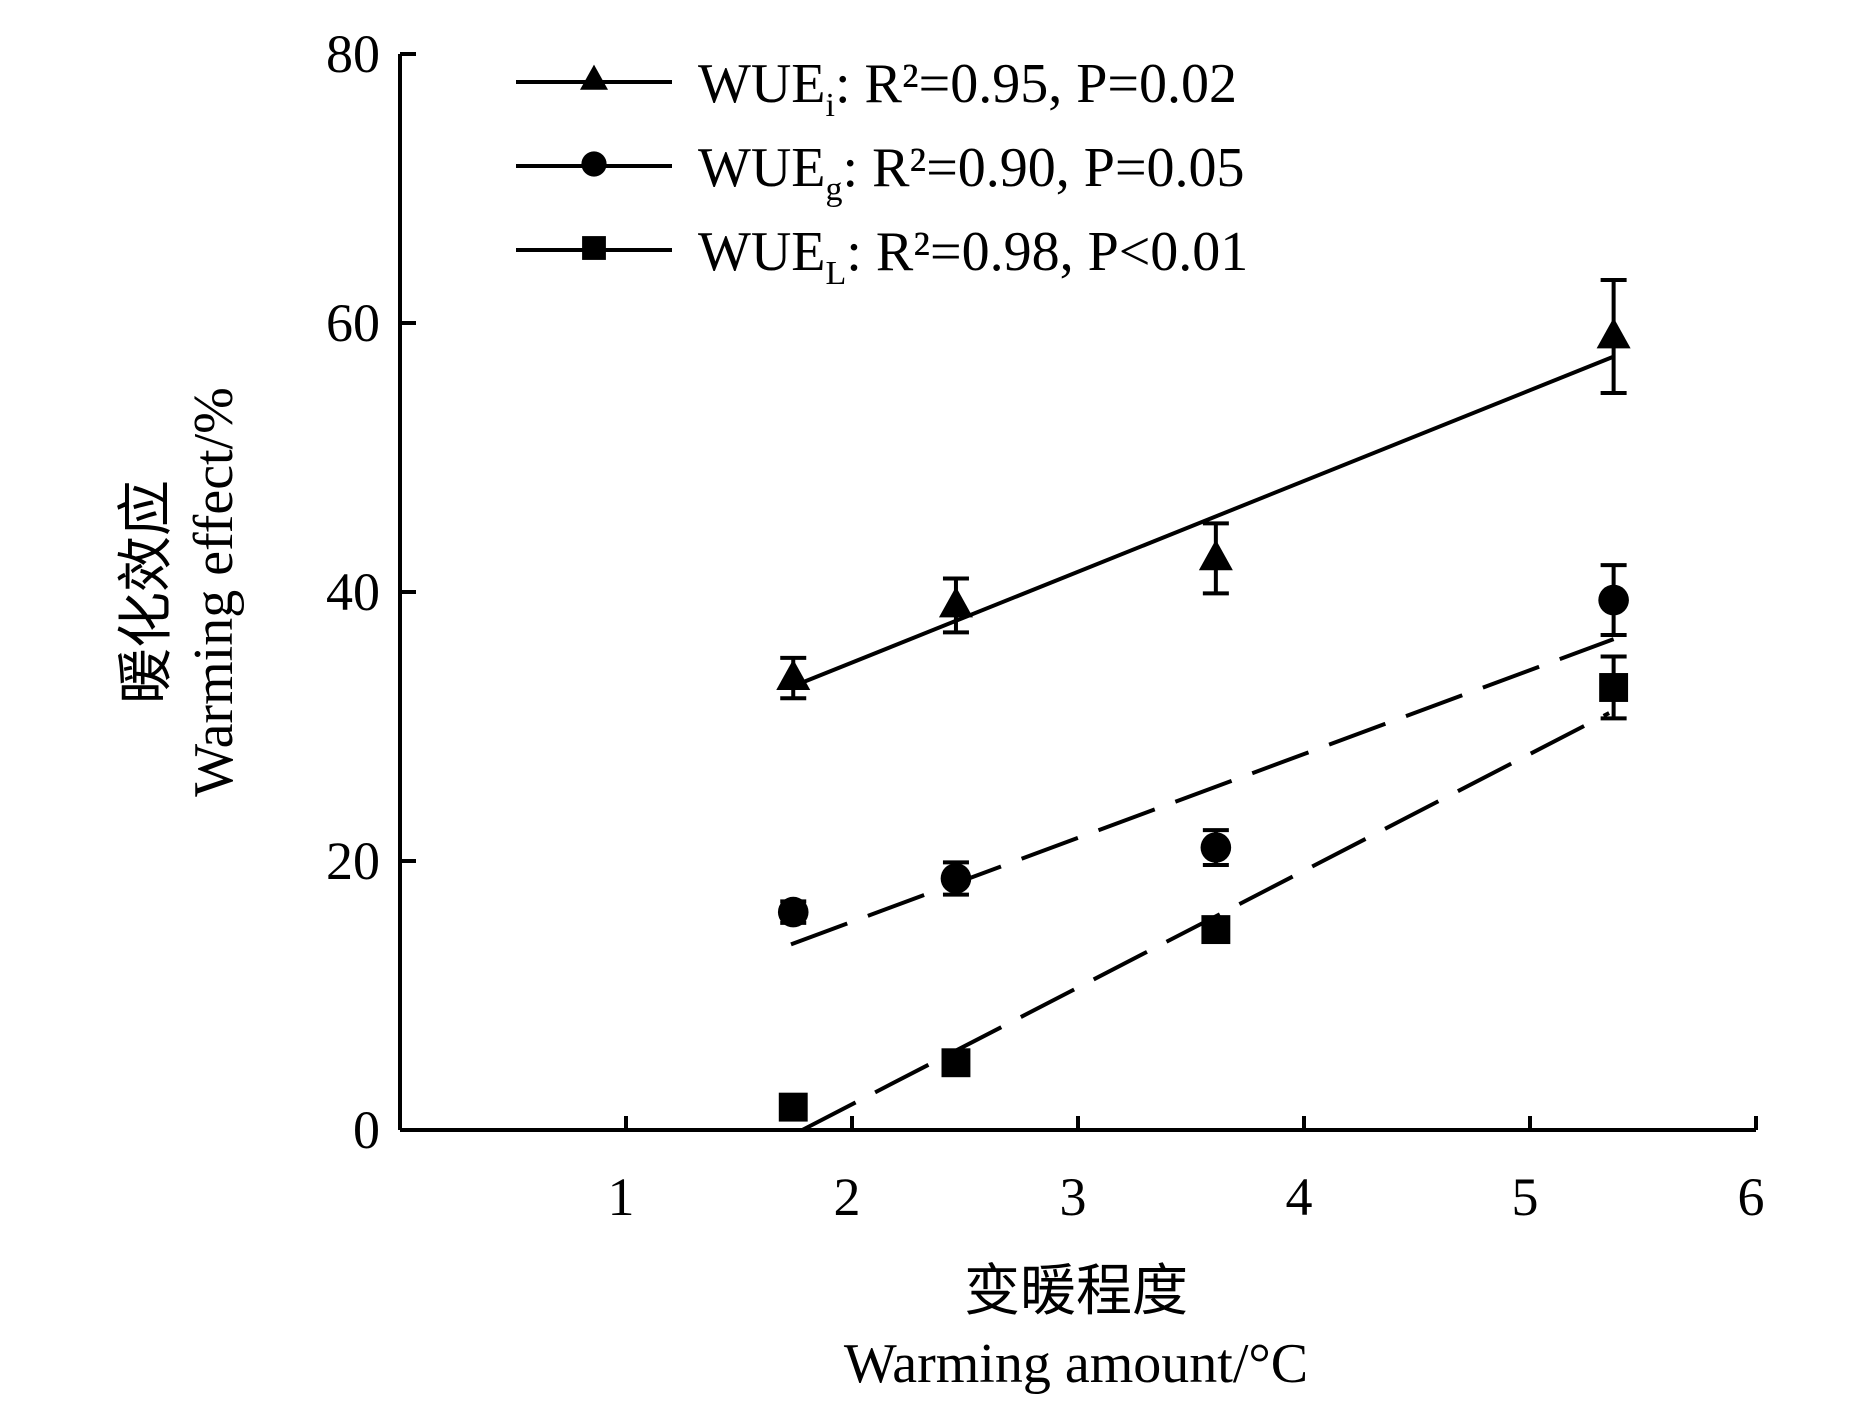 The image size is (1866, 1417). What do you see at coordinates (971, 172) in the screenshot?
I see `legend-label-WUEg: WUEg: R²=0.90, P=0.05` at bounding box center [971, 172].